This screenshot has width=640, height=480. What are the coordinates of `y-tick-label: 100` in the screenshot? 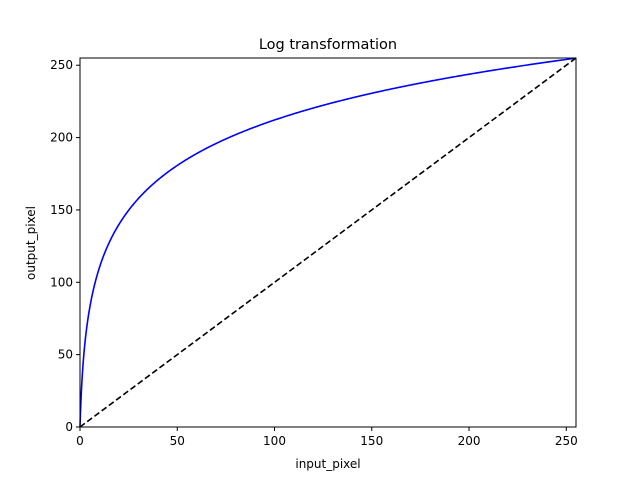 It's located at (61, 282).